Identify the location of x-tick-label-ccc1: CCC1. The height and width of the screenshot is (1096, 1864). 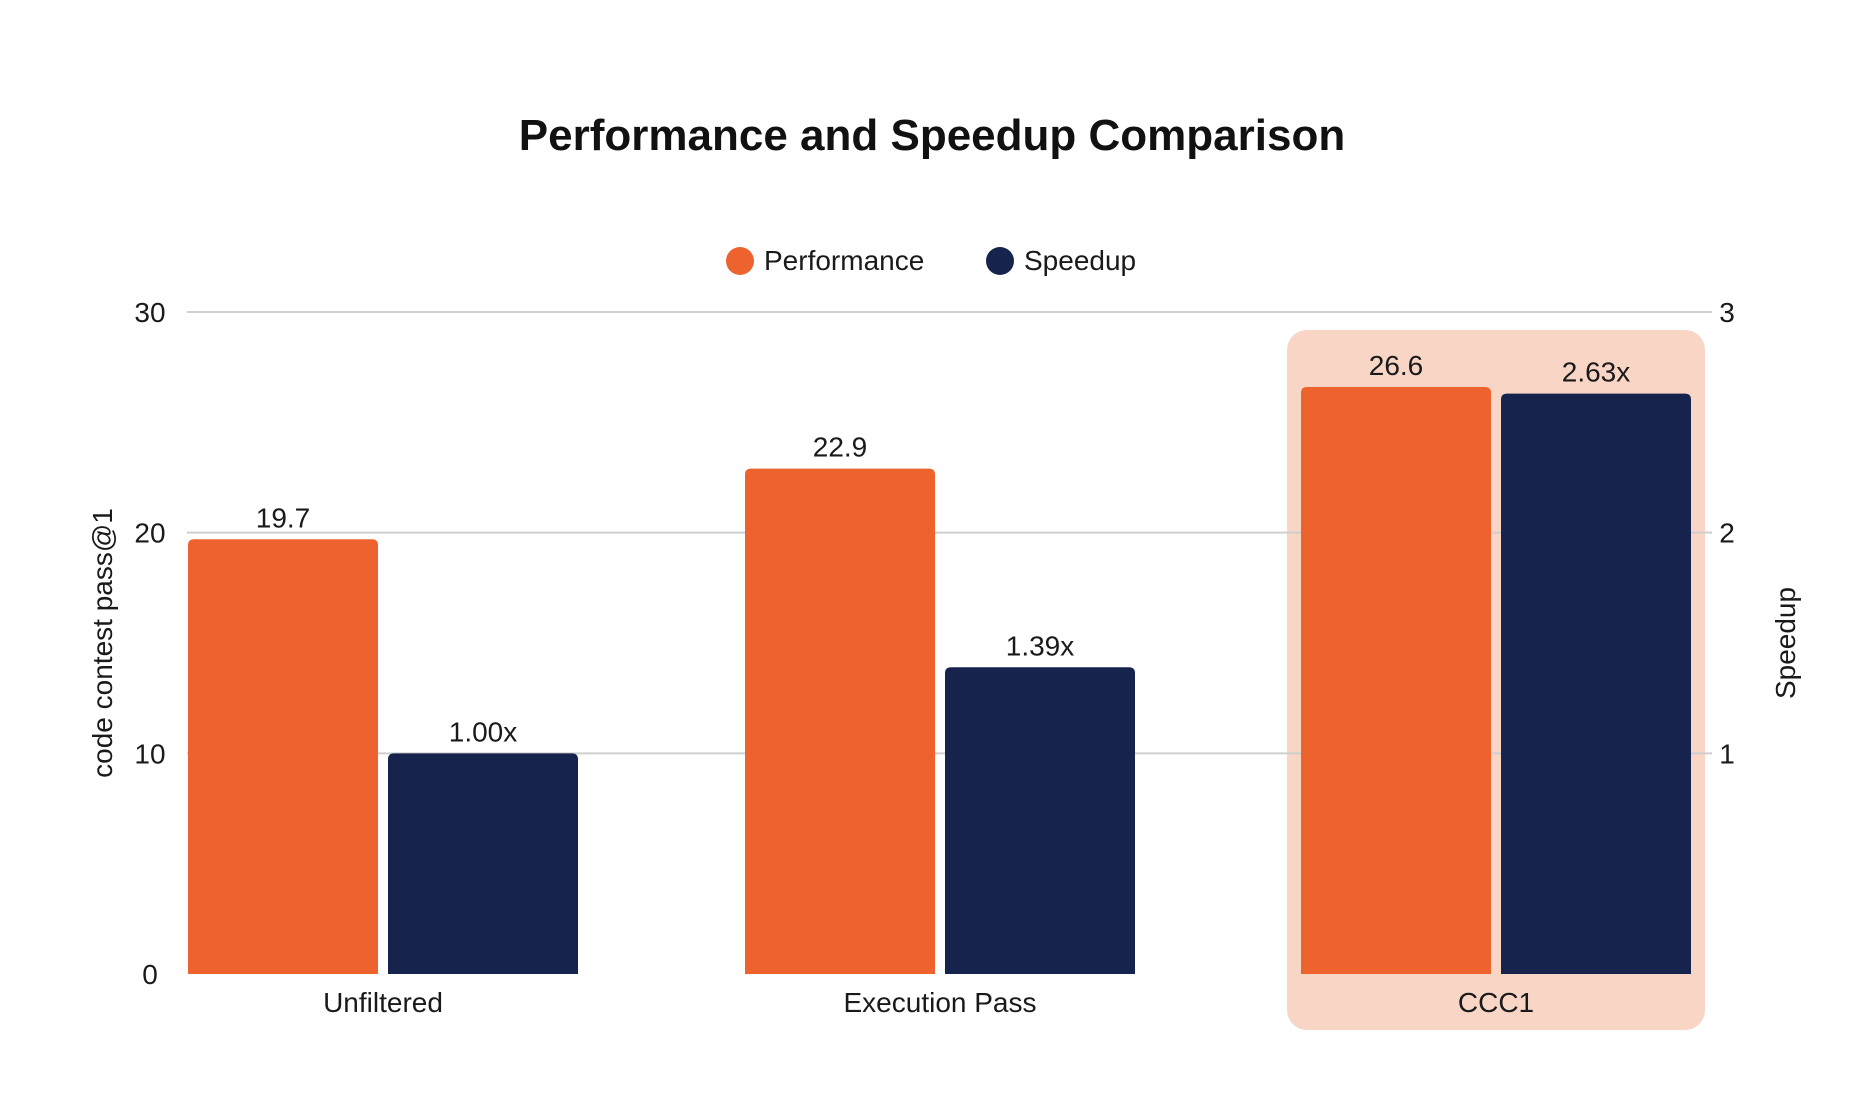
(1496, 1002).